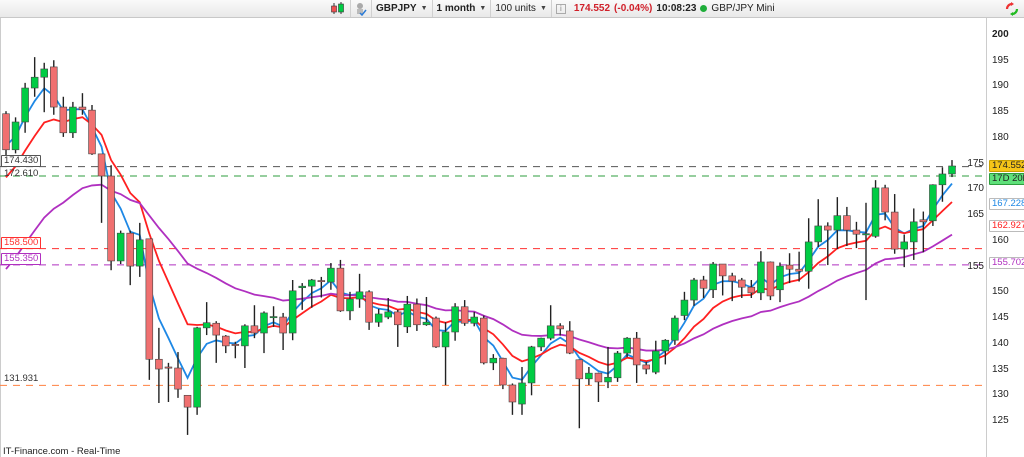 This screenshot has height=457, width=1024. Describe the element at coordinates (21, 160) in the screenshot. I see `level-label: 174.430` at that location.